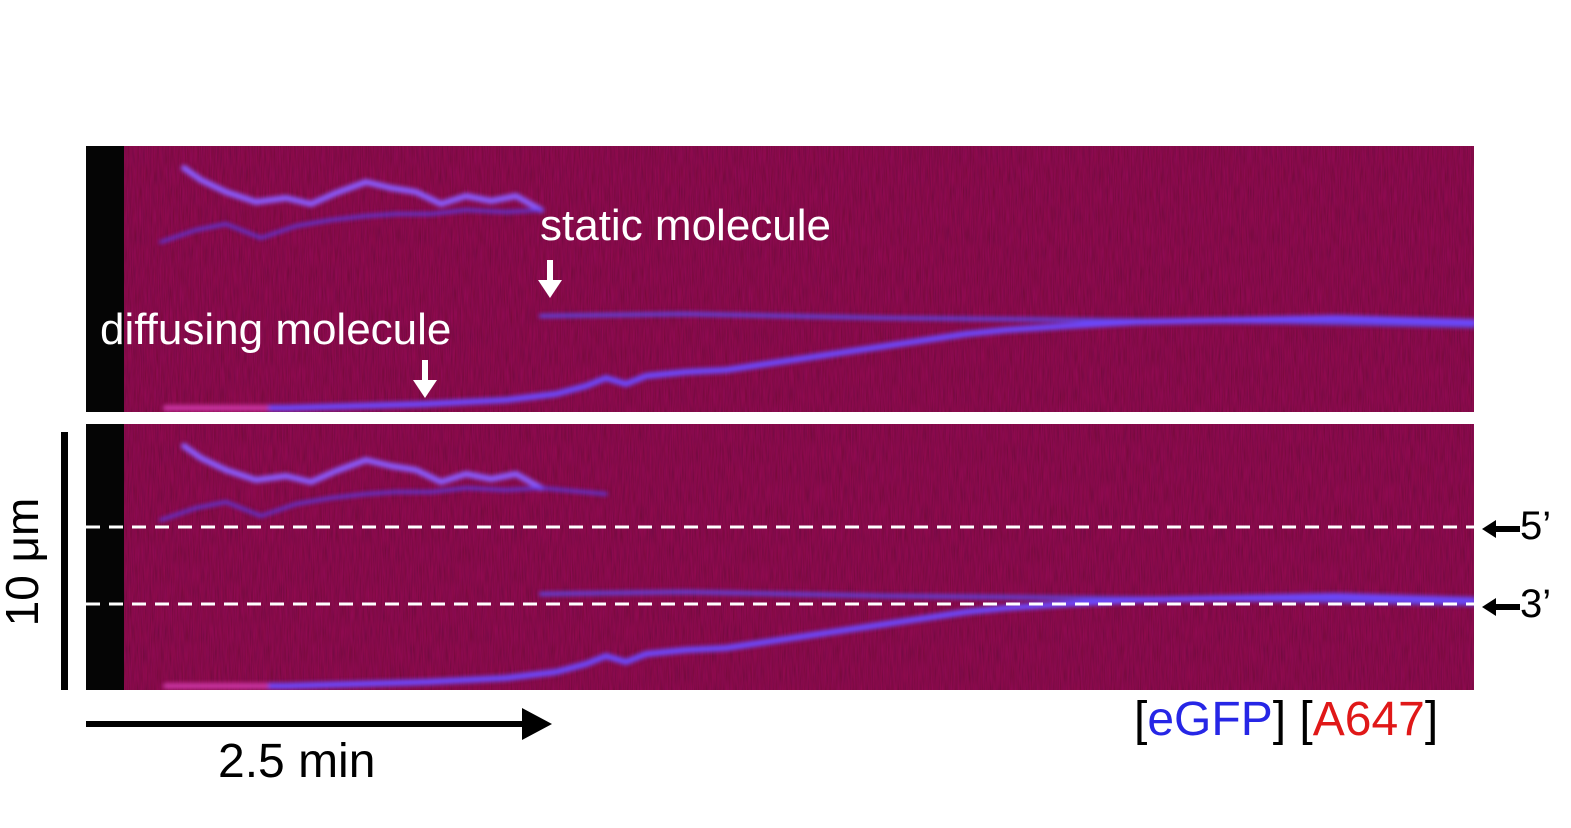 Image resolution: width=1571 pixels, height=828 pixels. I want to click on legend-bracket-open-1: [, so click(1141, 719).